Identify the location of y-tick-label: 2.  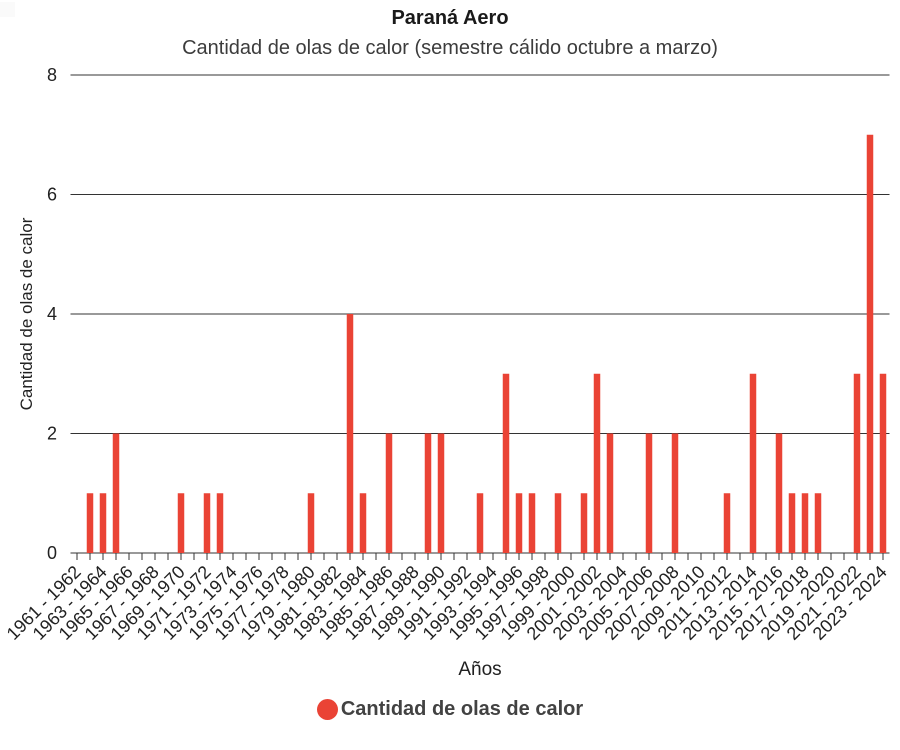
(52, 434).